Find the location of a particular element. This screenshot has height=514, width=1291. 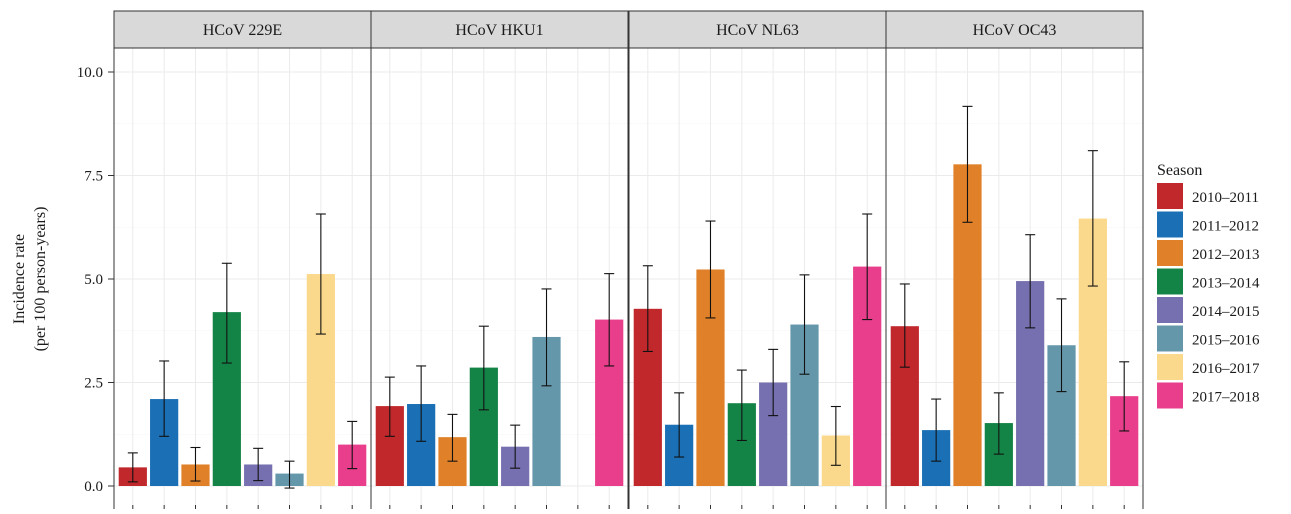

legend-label: 2017–2018 is located at coordinates (1226, 398).